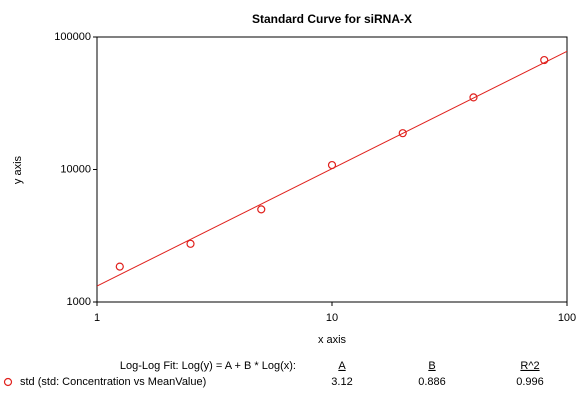  Describe the element at coordinates (208, 366) in the screenshot. I see `fit-label: Log-Log Fit: Log(y) = A + B * Log(x):` at that location.